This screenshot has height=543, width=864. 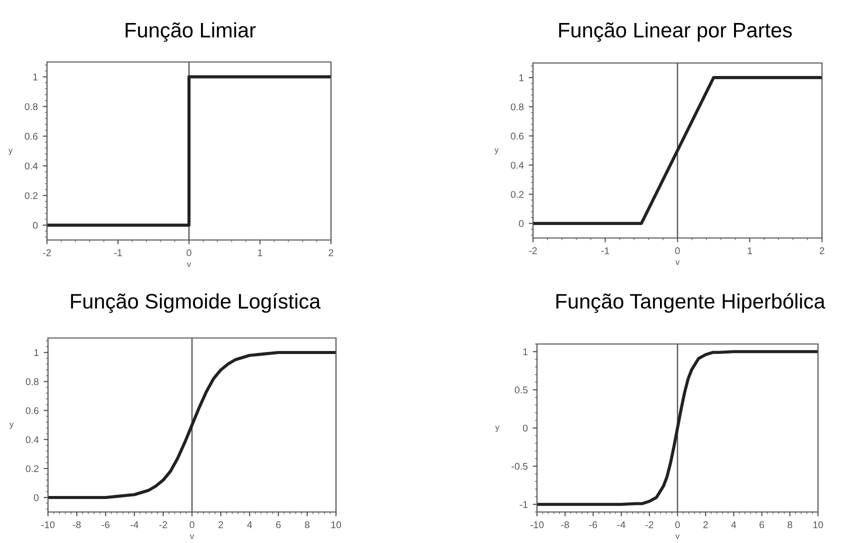 What do you see at coordinates (521, 390) in the screenshot?
I see `y-tick-label: 0.5` at bounding box center [521, 390].